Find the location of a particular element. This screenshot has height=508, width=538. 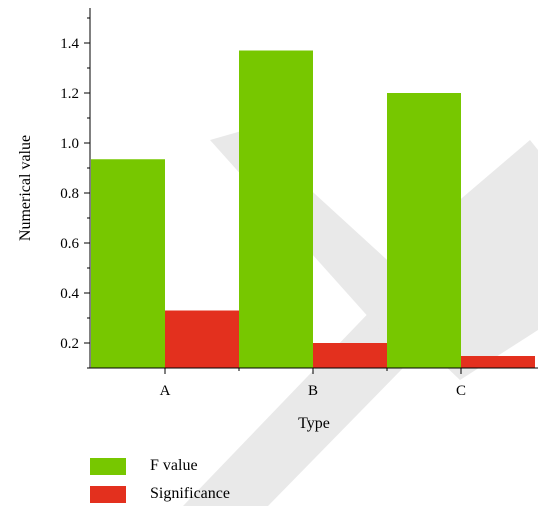

x-tick-label: B is located at coordinates (313, 391).